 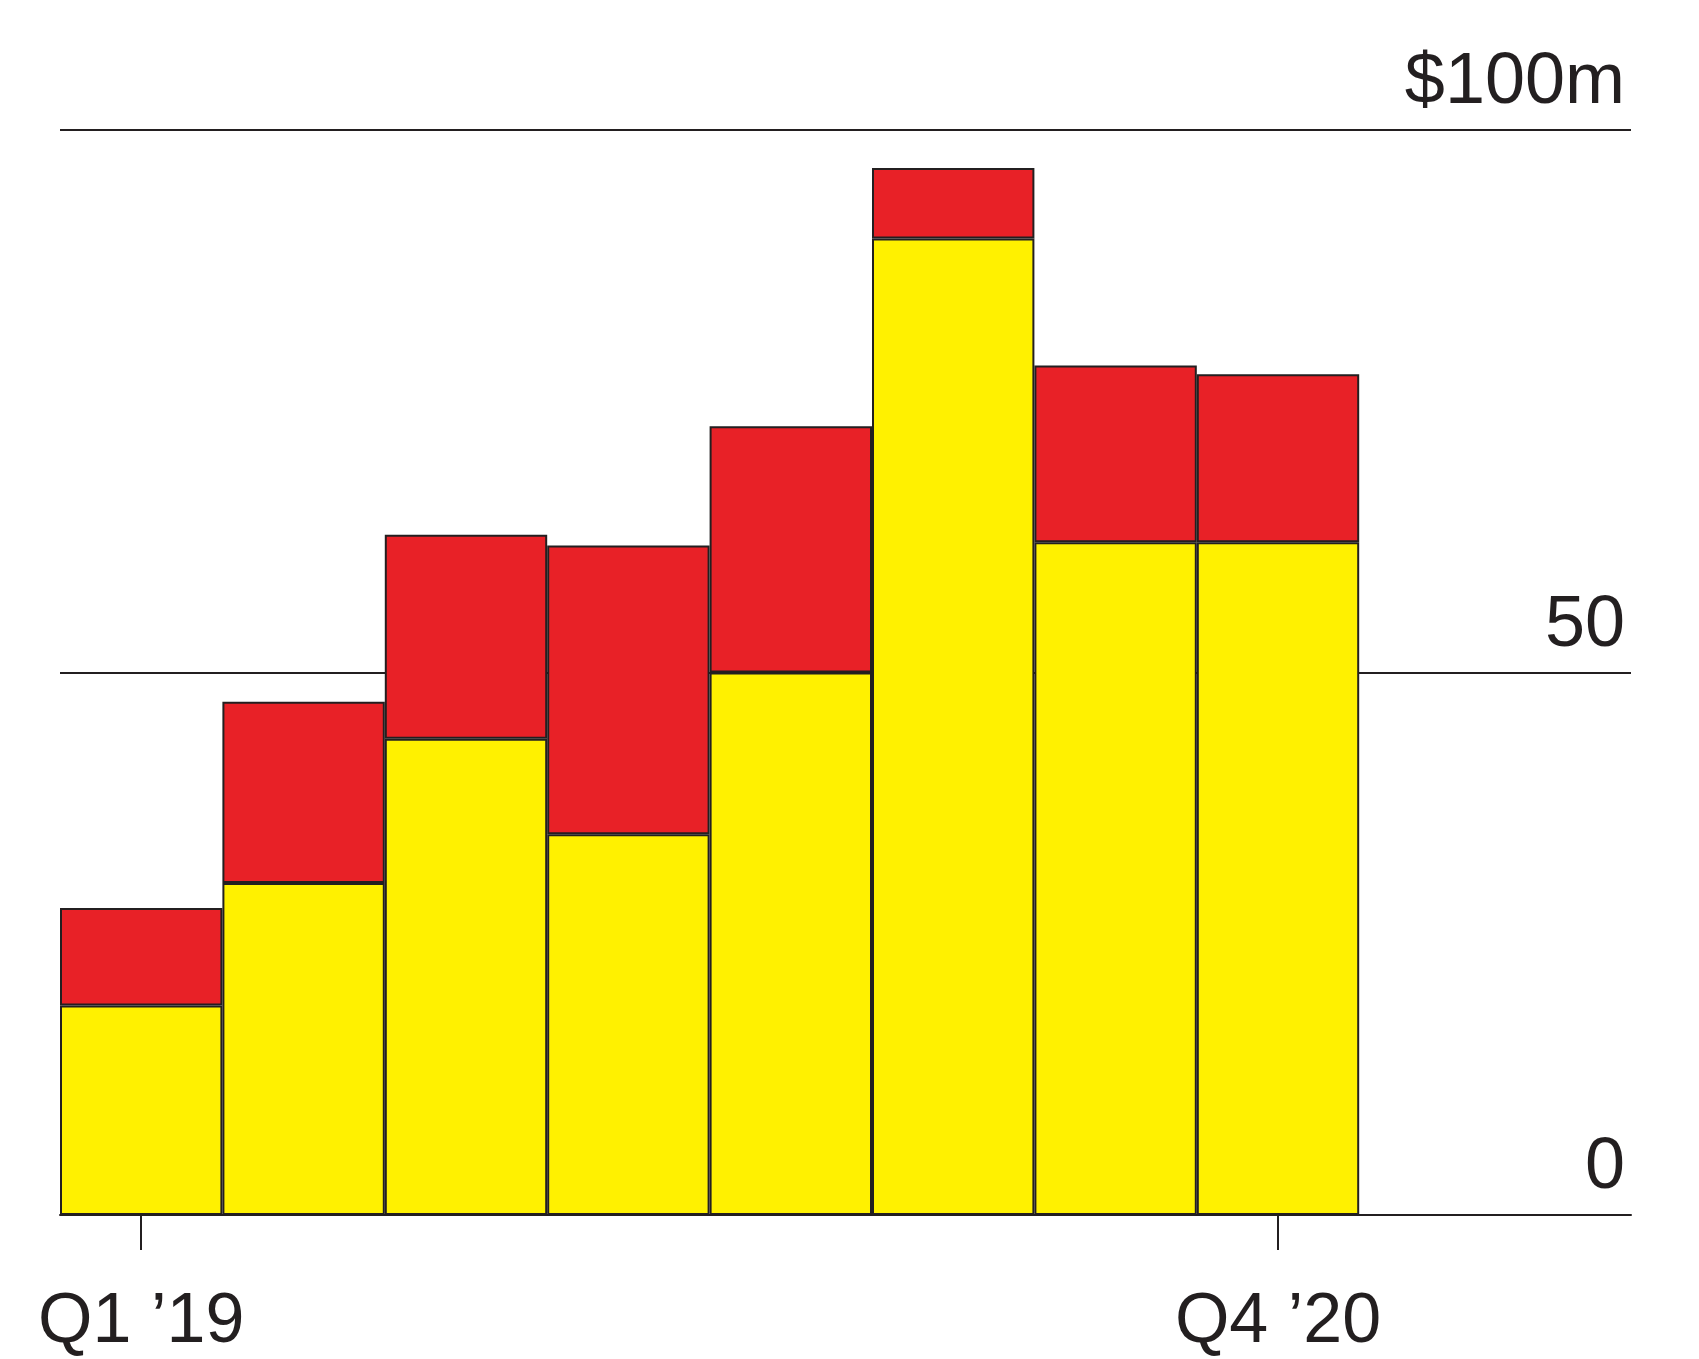 What do you see at coordinates (1584, 620) in the screenshot?
I see `y-tick-label: 50` at bounding box center [1584, 620].